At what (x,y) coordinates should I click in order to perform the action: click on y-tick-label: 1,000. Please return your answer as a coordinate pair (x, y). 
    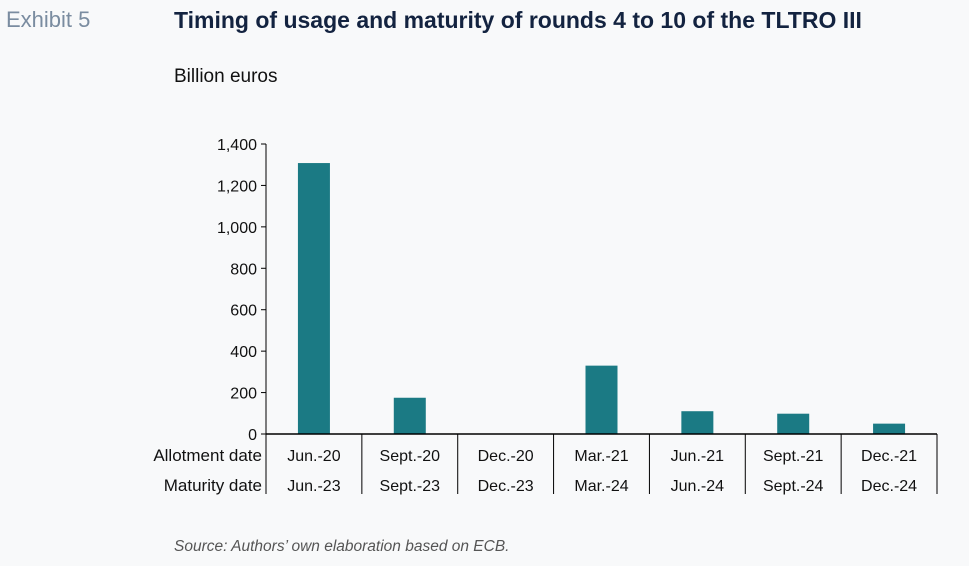
    Looking at the image, I should click on (237, 228).